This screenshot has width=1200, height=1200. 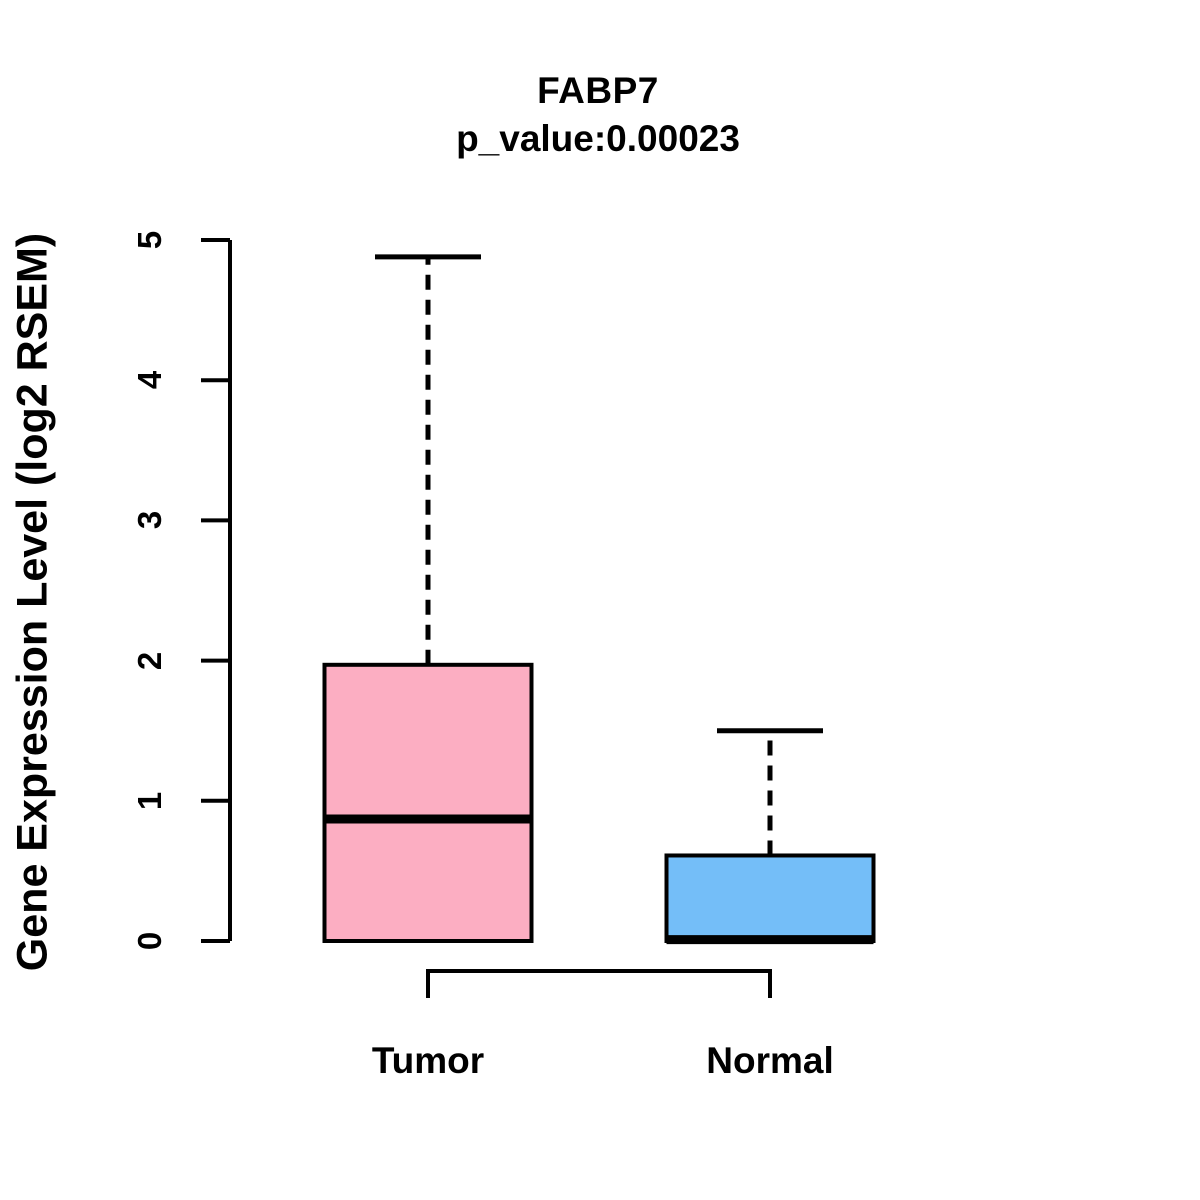 What do you see at coordinates (149, 660) in the screenshot?
I see `y-tick-label: 2` at bounding box center [149, 660].